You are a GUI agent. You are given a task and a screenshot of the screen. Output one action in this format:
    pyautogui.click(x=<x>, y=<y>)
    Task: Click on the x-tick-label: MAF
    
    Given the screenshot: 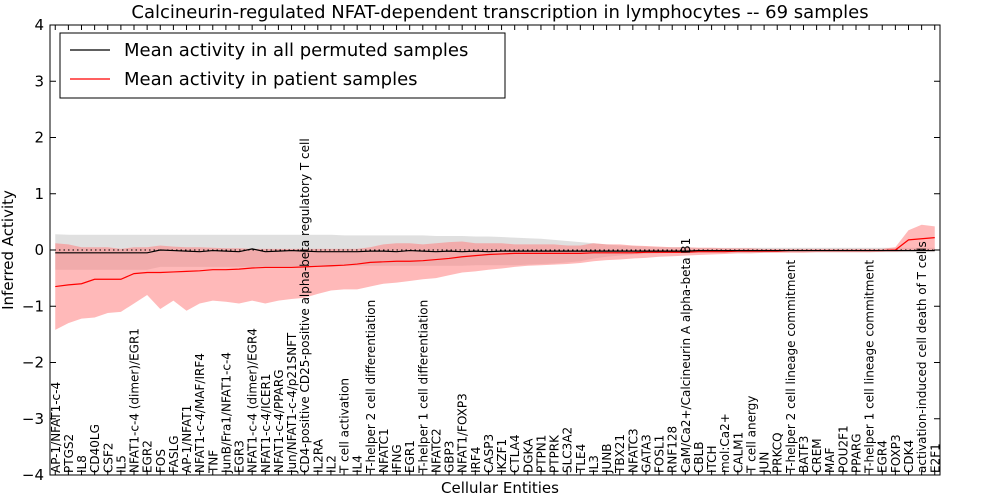 What is the action you would take?
    pyautogui.click(x=830, y=460)
    